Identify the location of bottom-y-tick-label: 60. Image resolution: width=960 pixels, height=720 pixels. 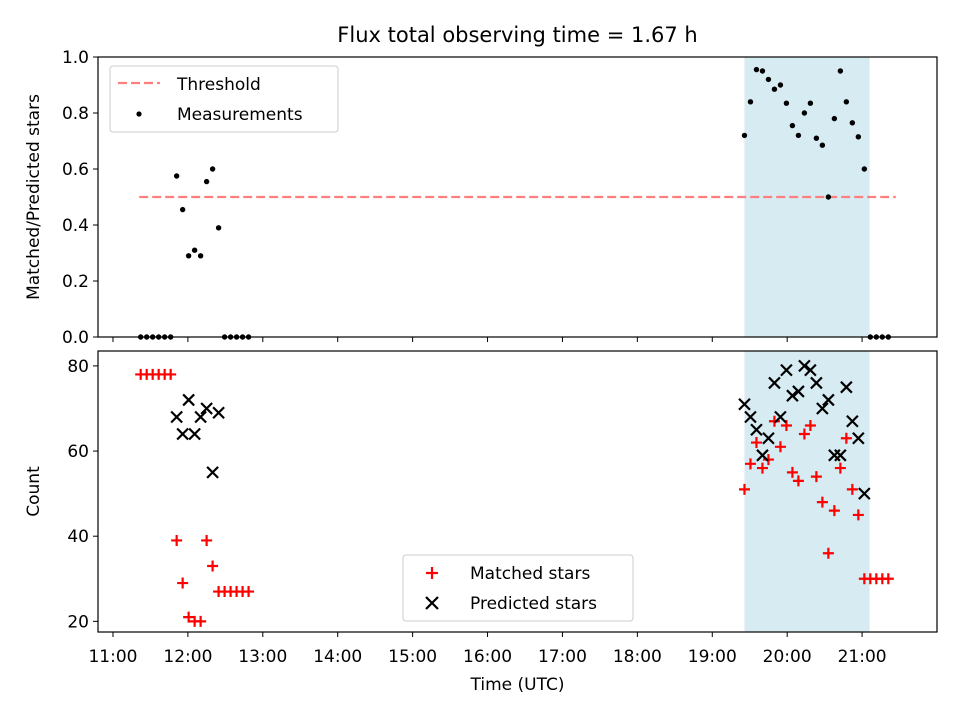
(78, 452).